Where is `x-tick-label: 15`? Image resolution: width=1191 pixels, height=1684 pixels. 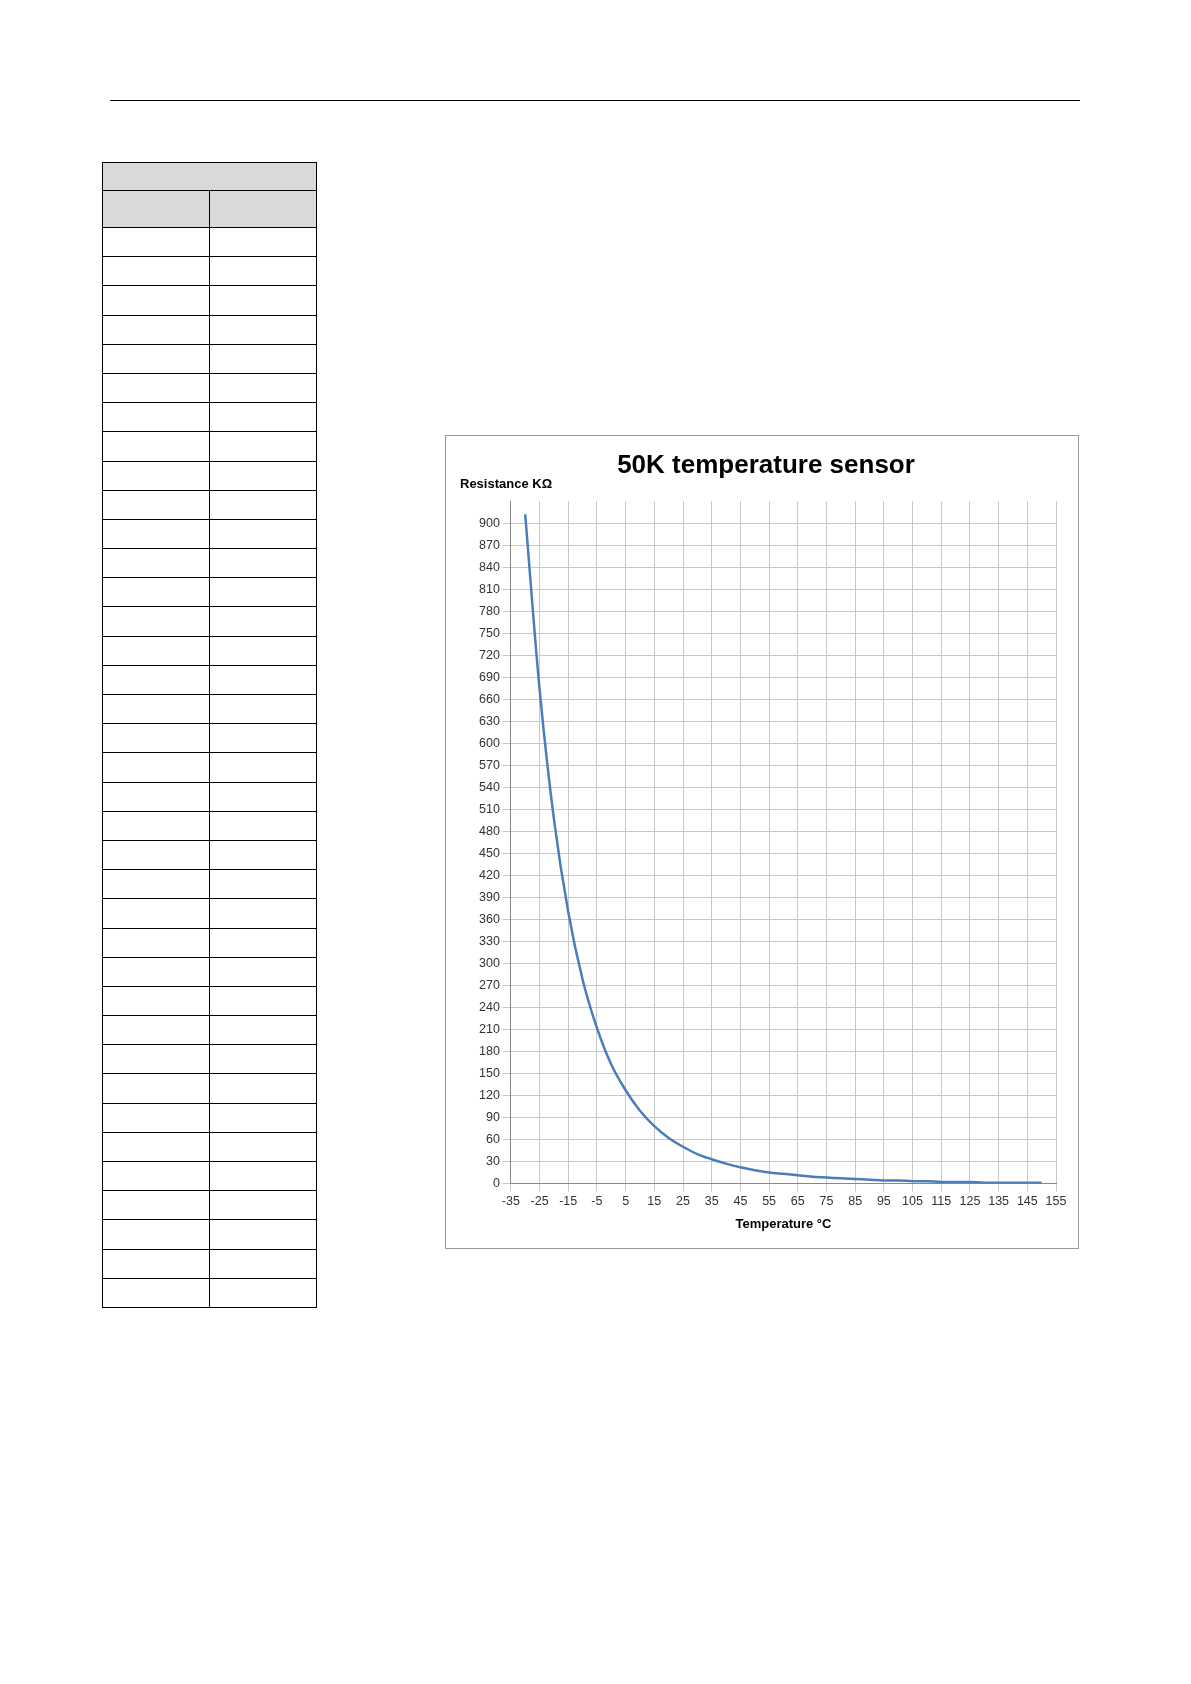
x-tick-label: 15 is located at coordinates (654, 1201).